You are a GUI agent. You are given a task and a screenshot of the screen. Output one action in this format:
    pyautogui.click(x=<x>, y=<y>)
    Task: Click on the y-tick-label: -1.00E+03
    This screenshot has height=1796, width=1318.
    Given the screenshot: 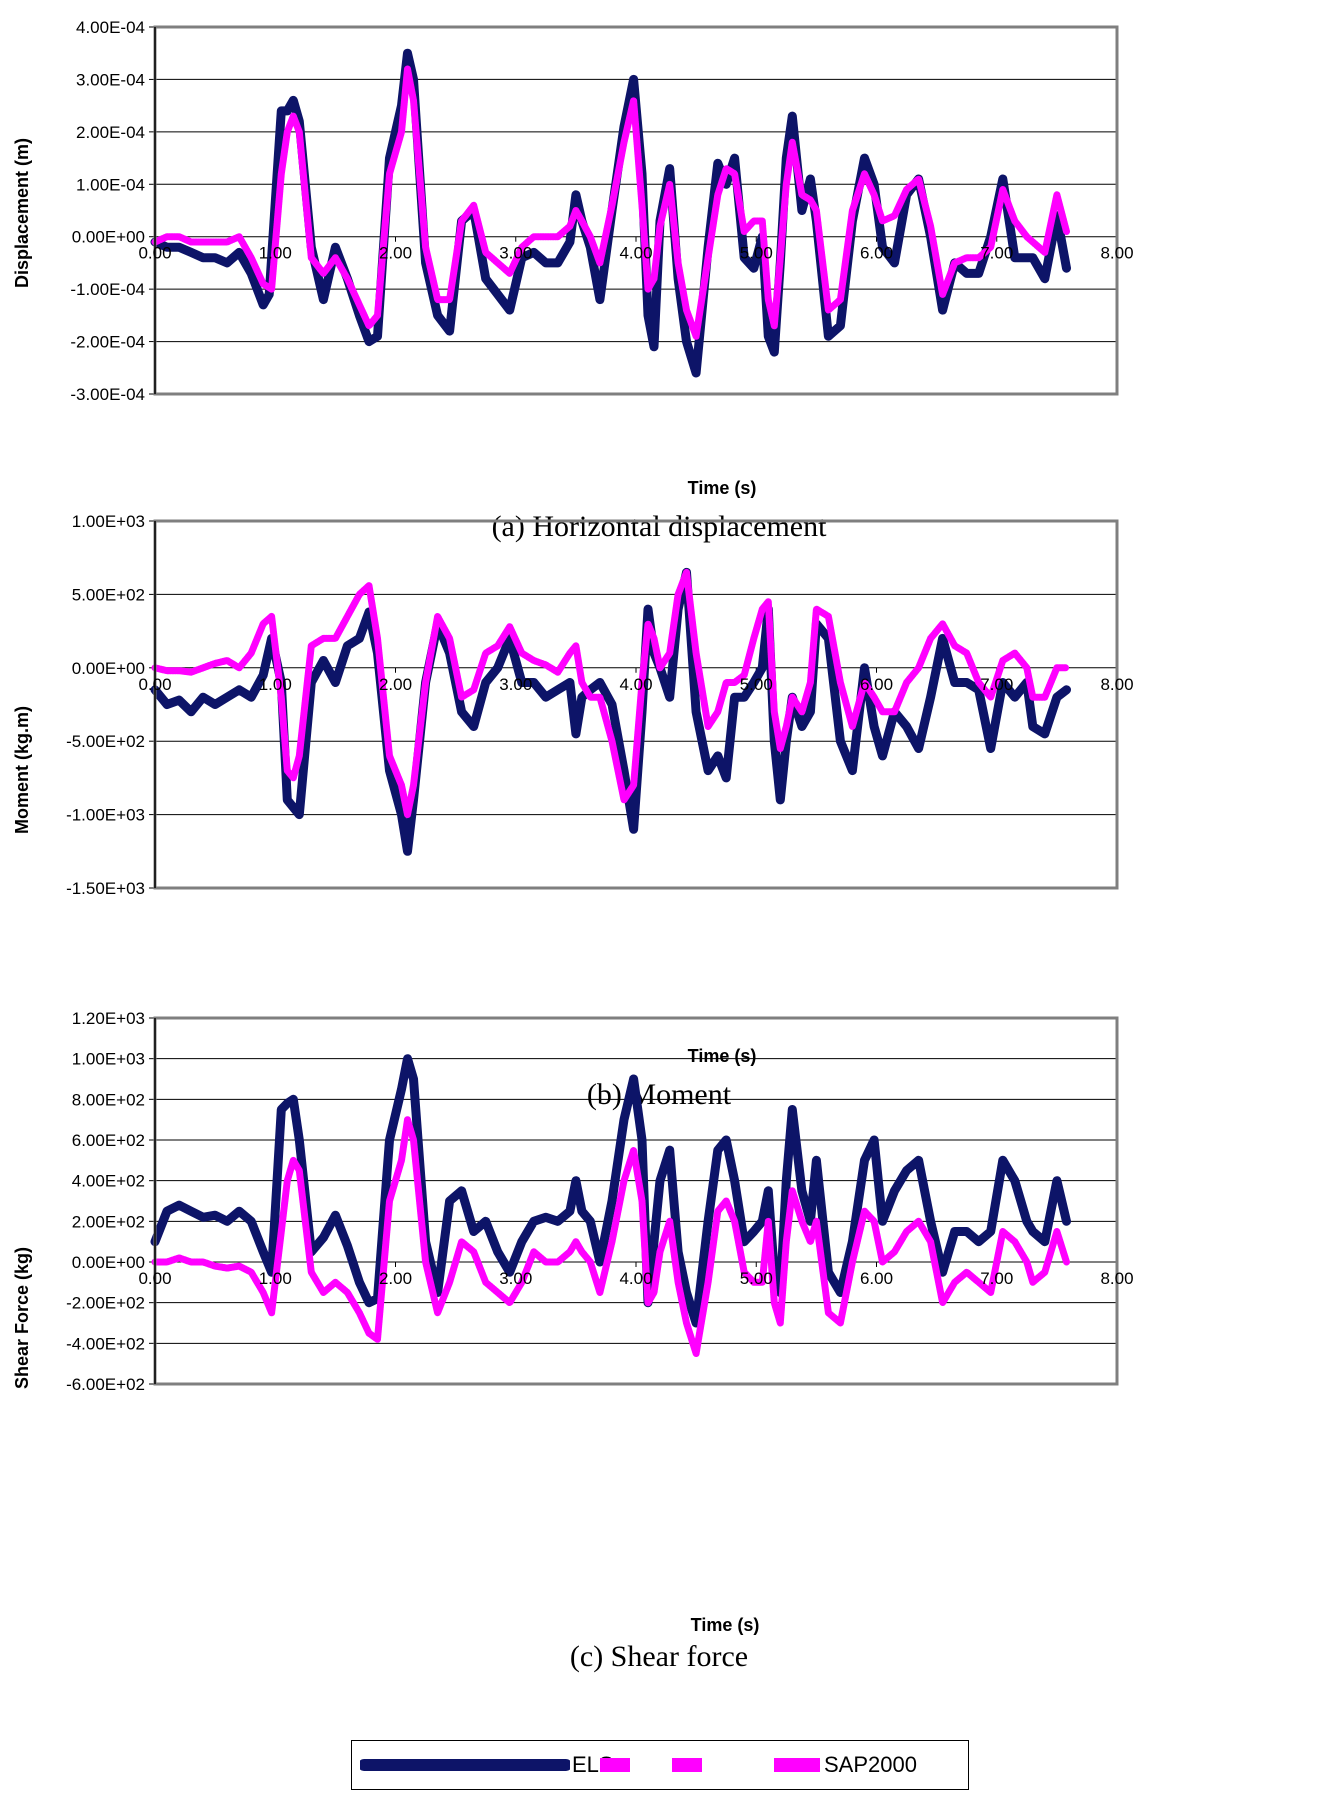 What is the action you would take?
    pyautogui.click(x=105, y=815)
    